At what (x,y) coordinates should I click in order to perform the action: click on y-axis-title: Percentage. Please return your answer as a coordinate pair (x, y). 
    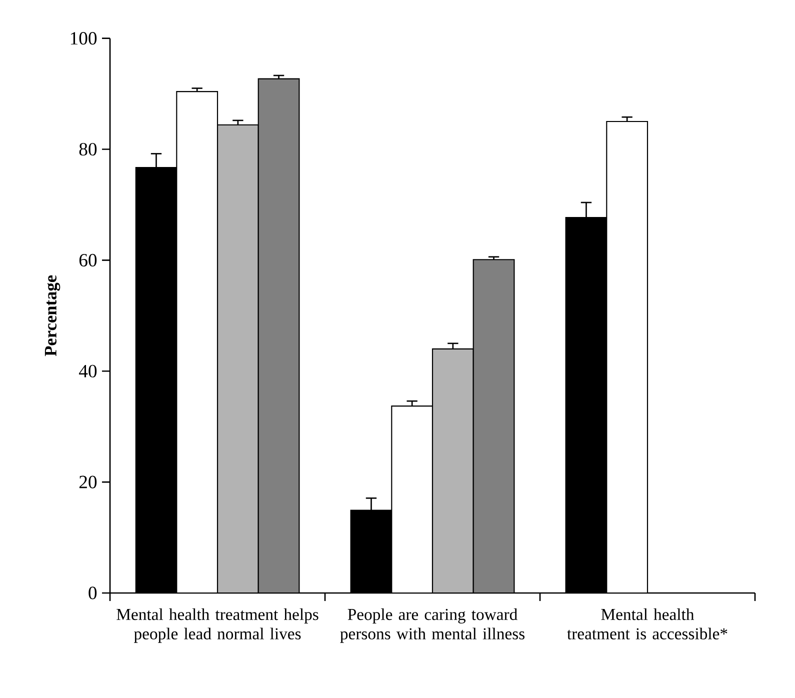
    Looking at the image, I should click on (52, 315).